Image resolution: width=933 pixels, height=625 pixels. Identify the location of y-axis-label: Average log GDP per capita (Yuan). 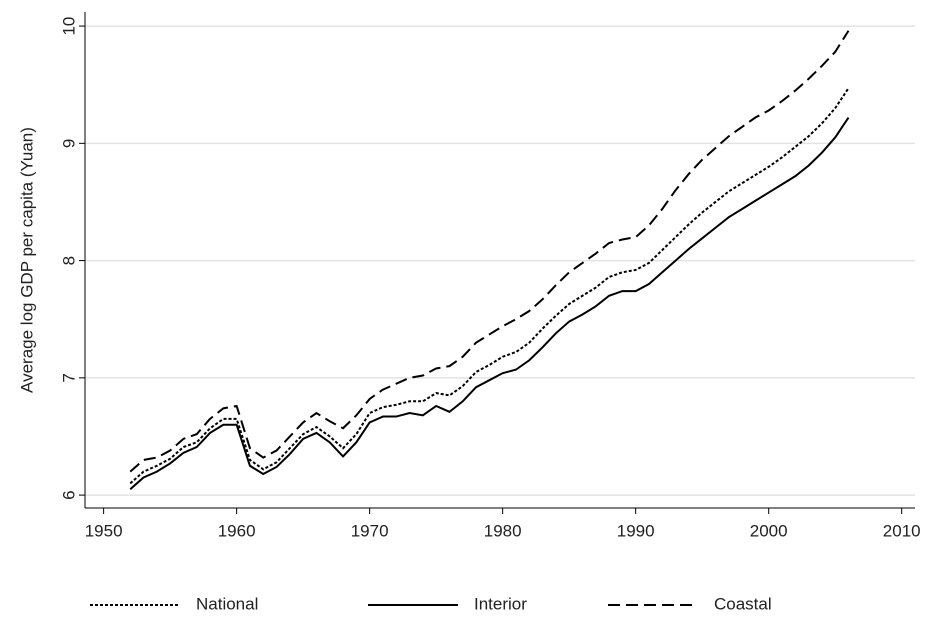
(26, 260).